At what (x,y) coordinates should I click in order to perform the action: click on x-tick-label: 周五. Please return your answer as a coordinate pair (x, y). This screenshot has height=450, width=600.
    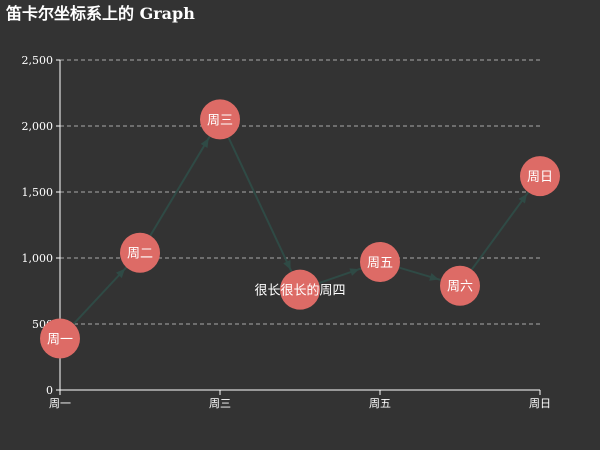
    Looking at the image, I should click on (380, 403).